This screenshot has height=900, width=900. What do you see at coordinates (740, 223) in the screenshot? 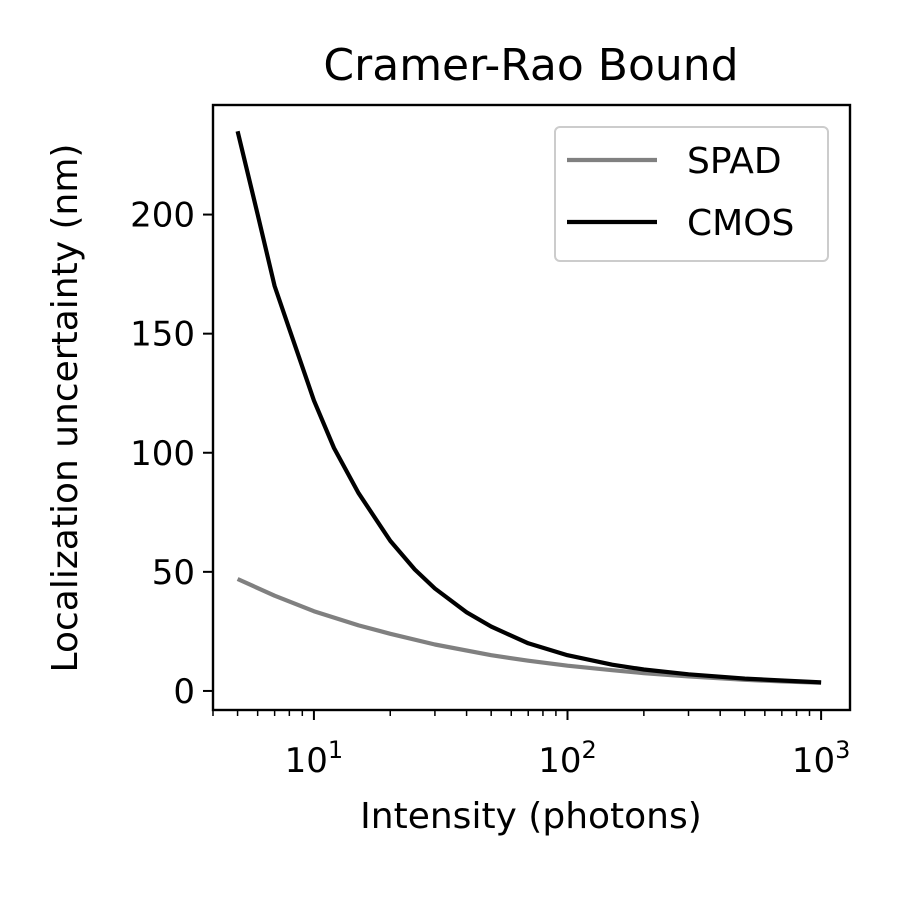
I see `legend-label-cmos: CMOS` at bounding box center [740, 223].